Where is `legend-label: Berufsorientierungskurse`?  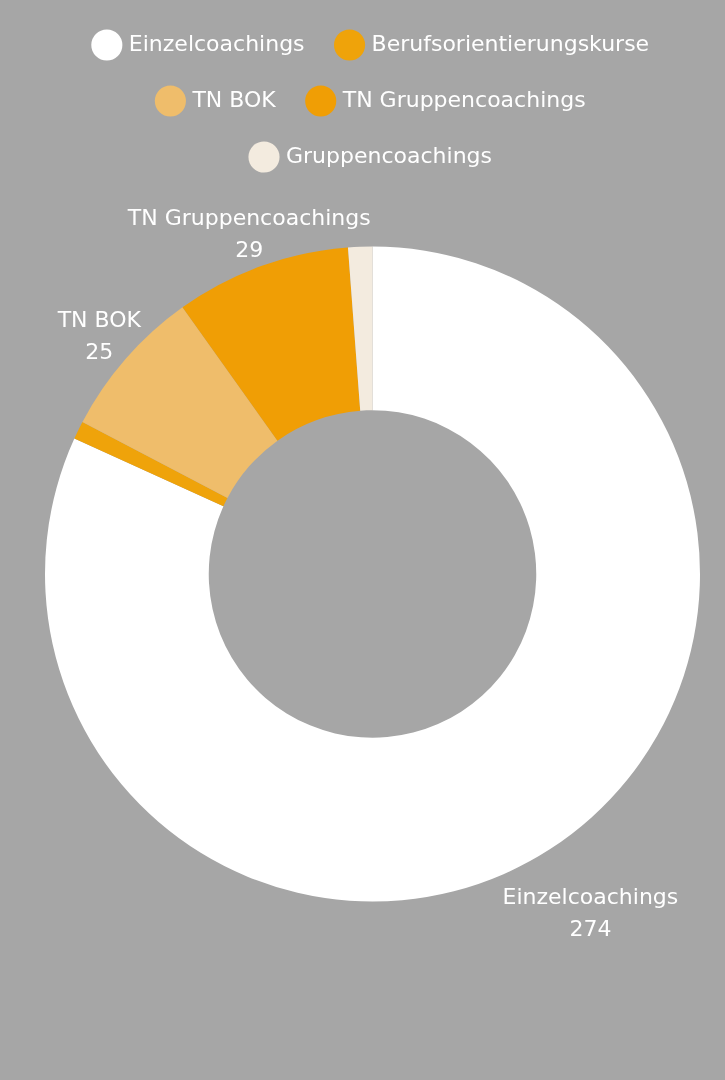
legend-label: Berufsorientierungskurse is located at coordinates (510, 43).